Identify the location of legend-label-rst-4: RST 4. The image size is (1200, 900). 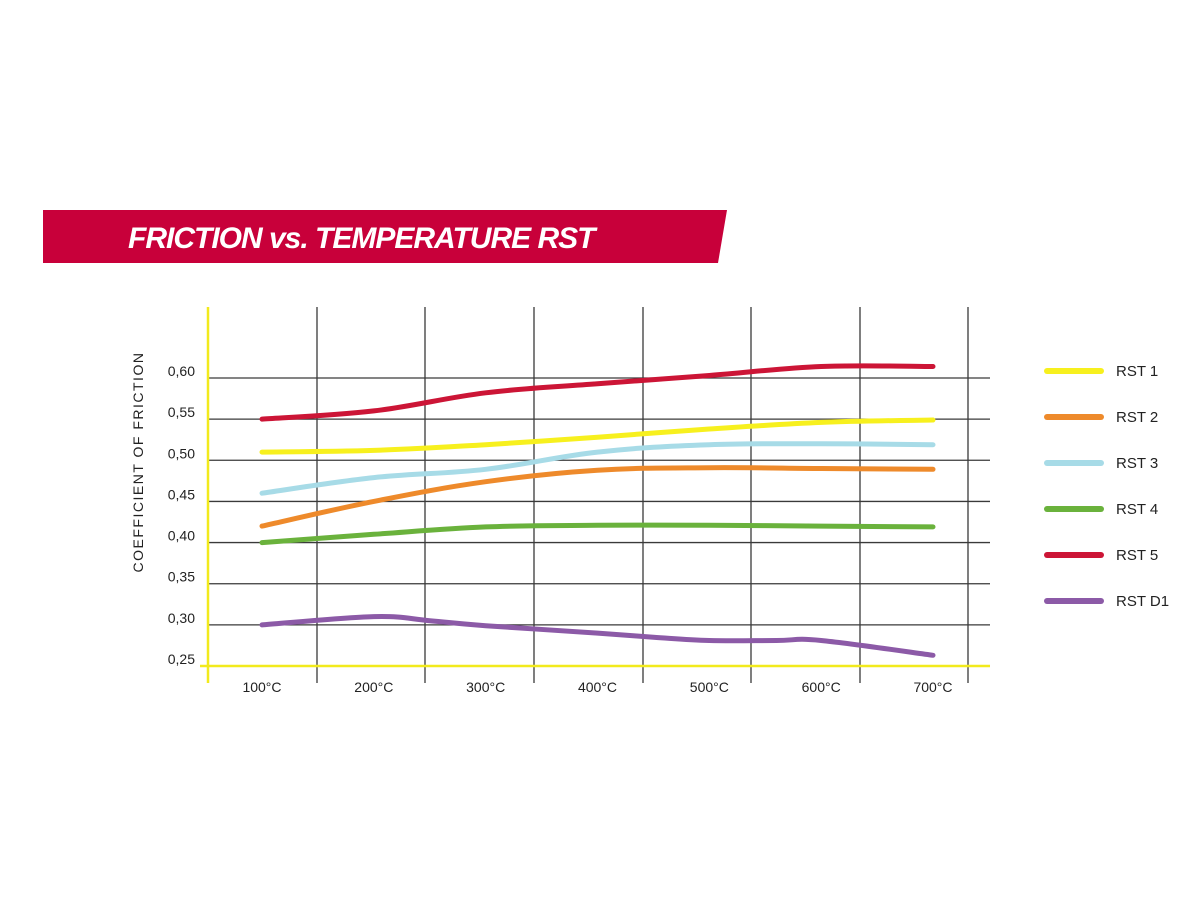
(1137, 509).